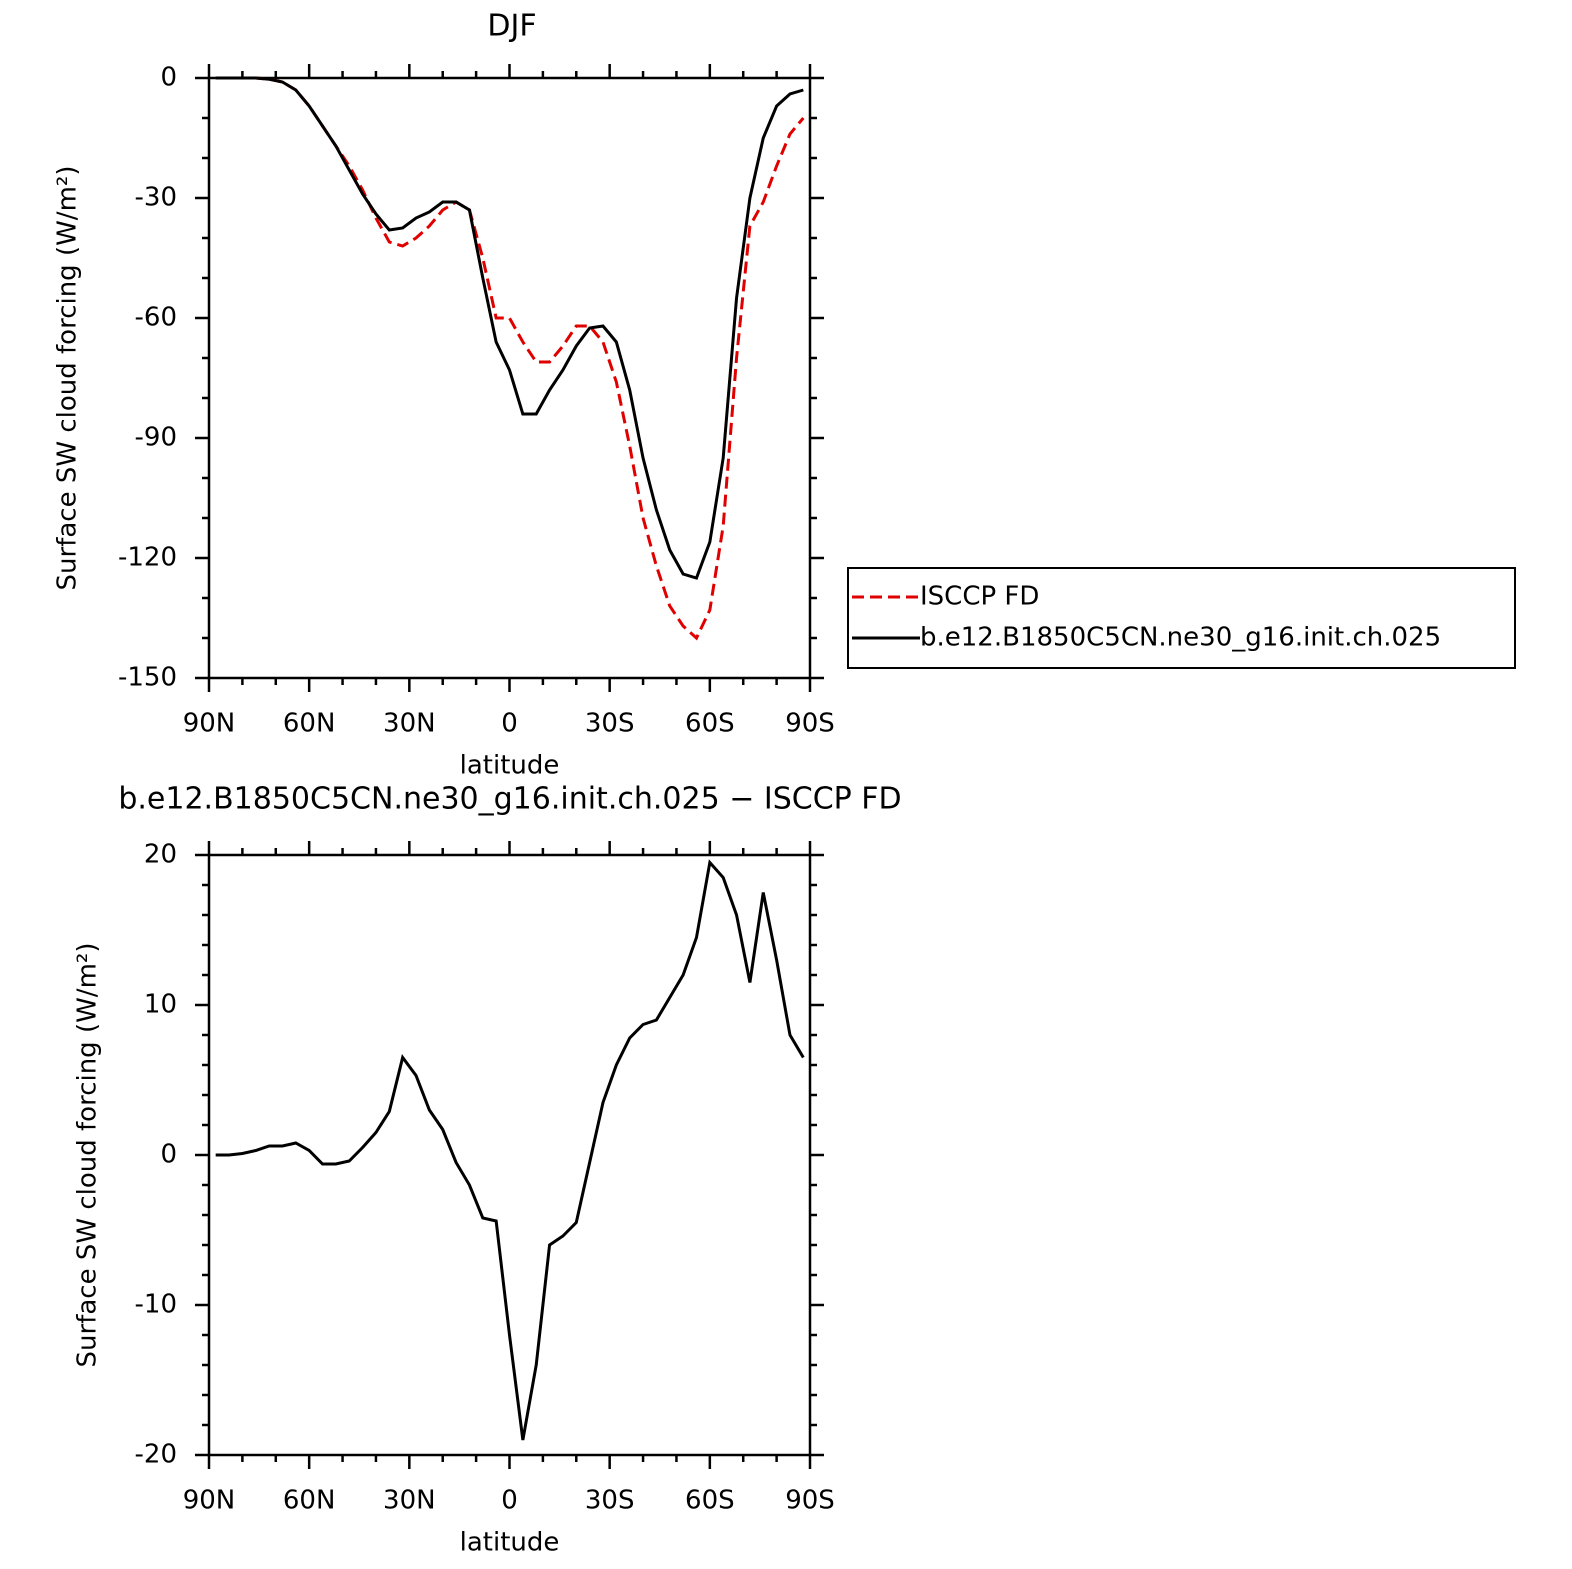  I want to click on y-tick-label: -120, so click(147, 558).